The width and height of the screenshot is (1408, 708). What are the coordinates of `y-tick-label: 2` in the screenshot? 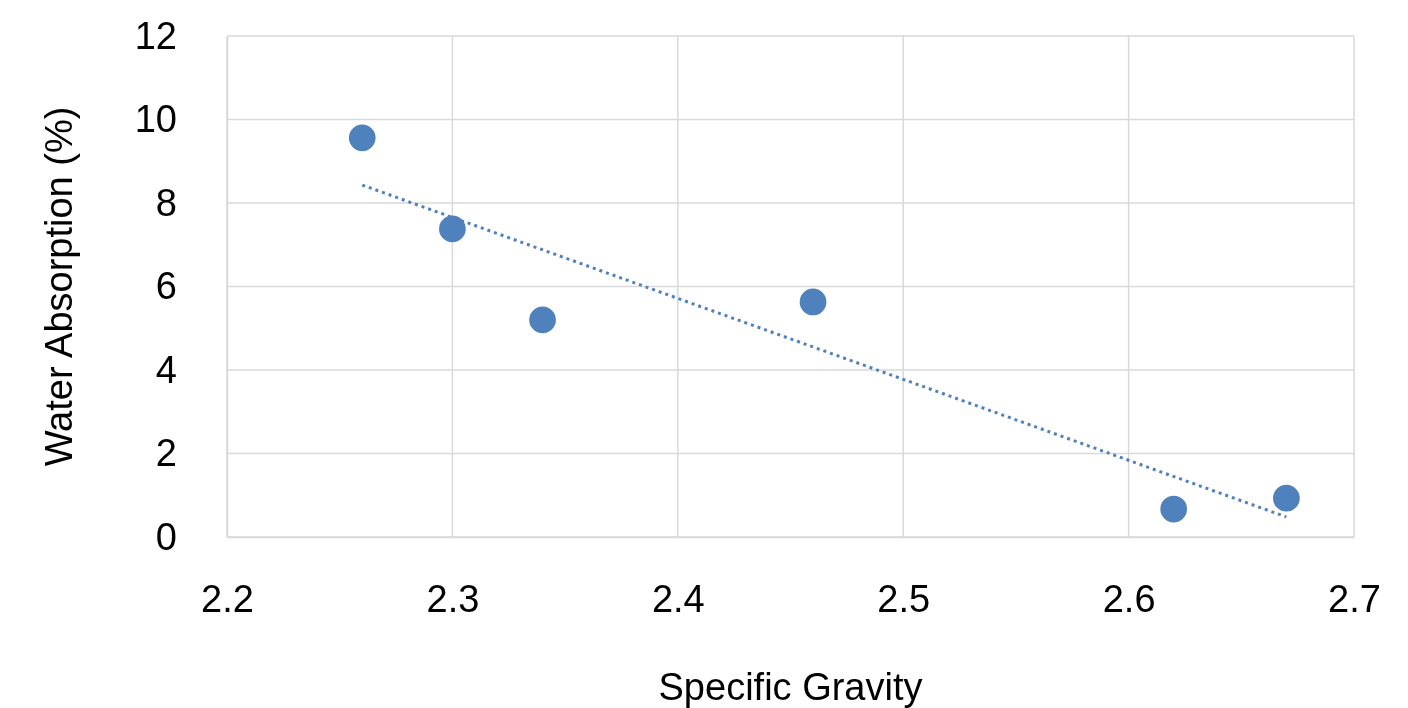 It's located at (166, 453).